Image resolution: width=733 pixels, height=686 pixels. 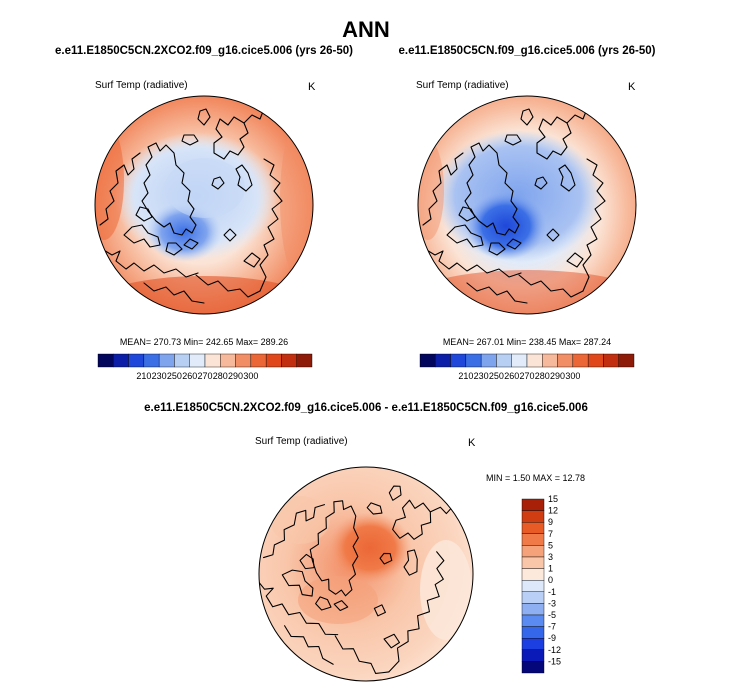 What do you see at coordinates (143, 376) in the screenshot?
I see `panel-2xco2-colorbar-tick-label: 210` at bounding box center [143, 376].